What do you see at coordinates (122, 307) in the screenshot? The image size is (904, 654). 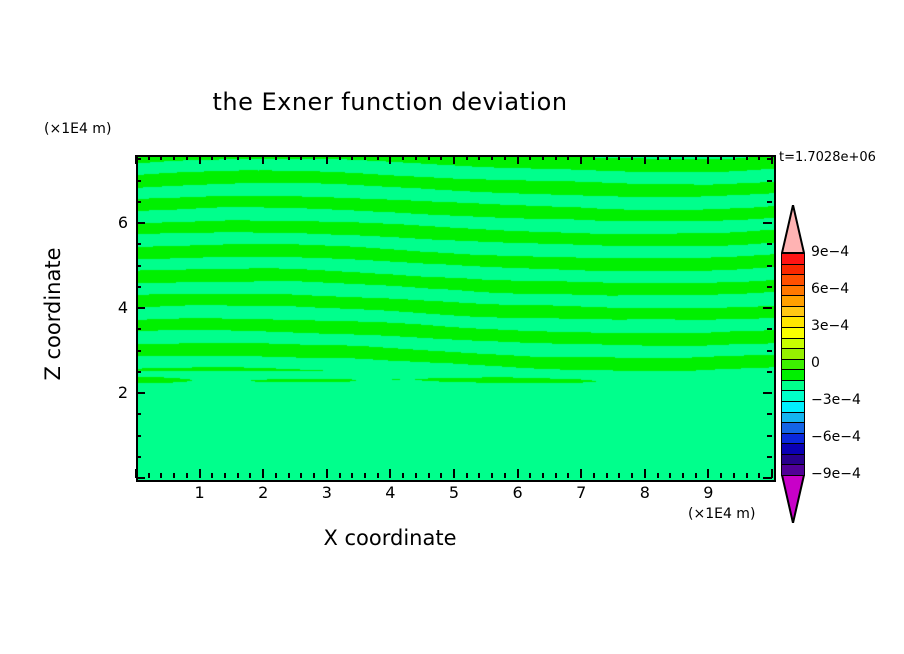 I see `y-tick-label: 4` at bounding box center [122, 307].